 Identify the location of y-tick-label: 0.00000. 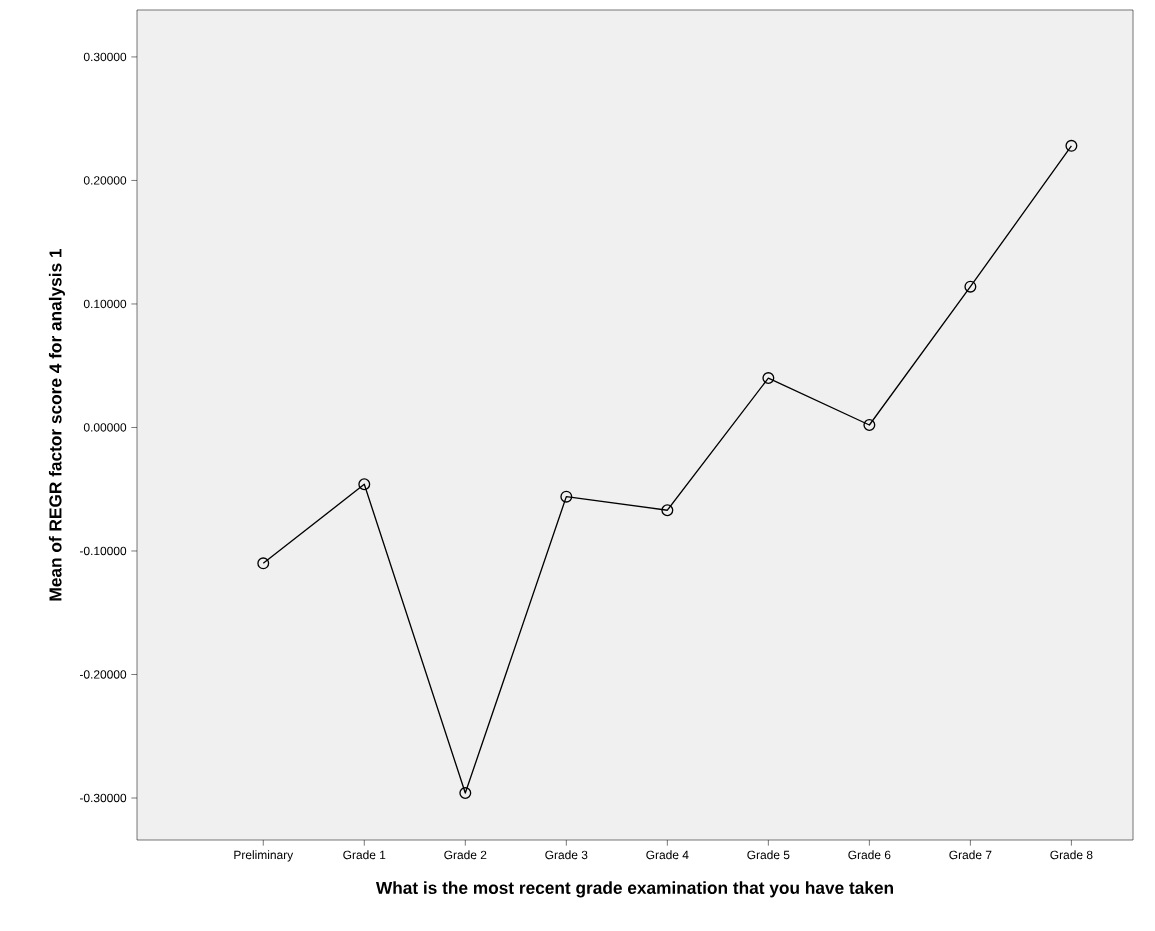
(105, 427).